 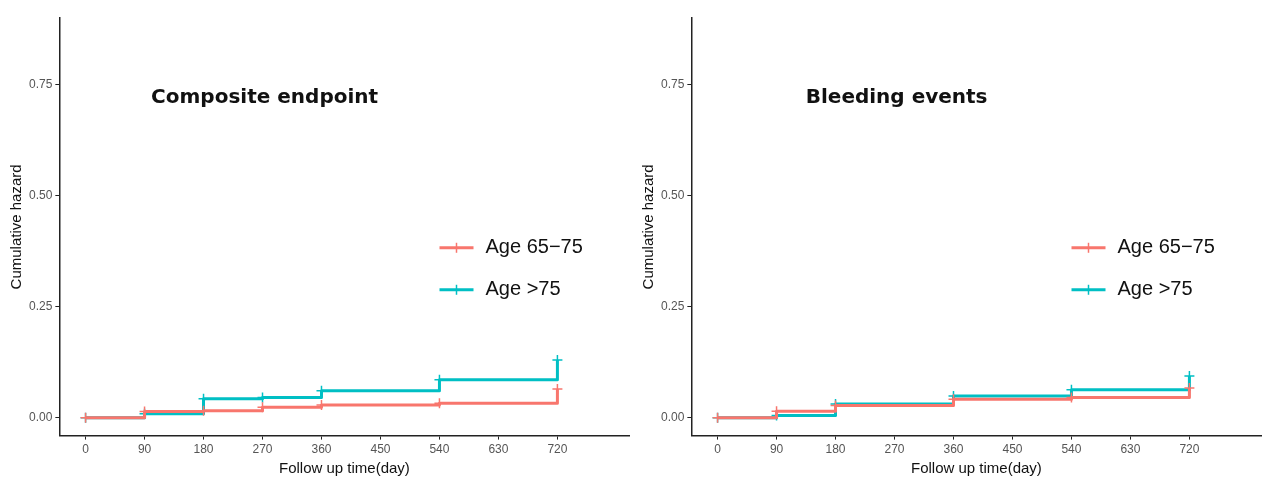 I want to click on text: Bleeding events, so click(x=896, y=95).